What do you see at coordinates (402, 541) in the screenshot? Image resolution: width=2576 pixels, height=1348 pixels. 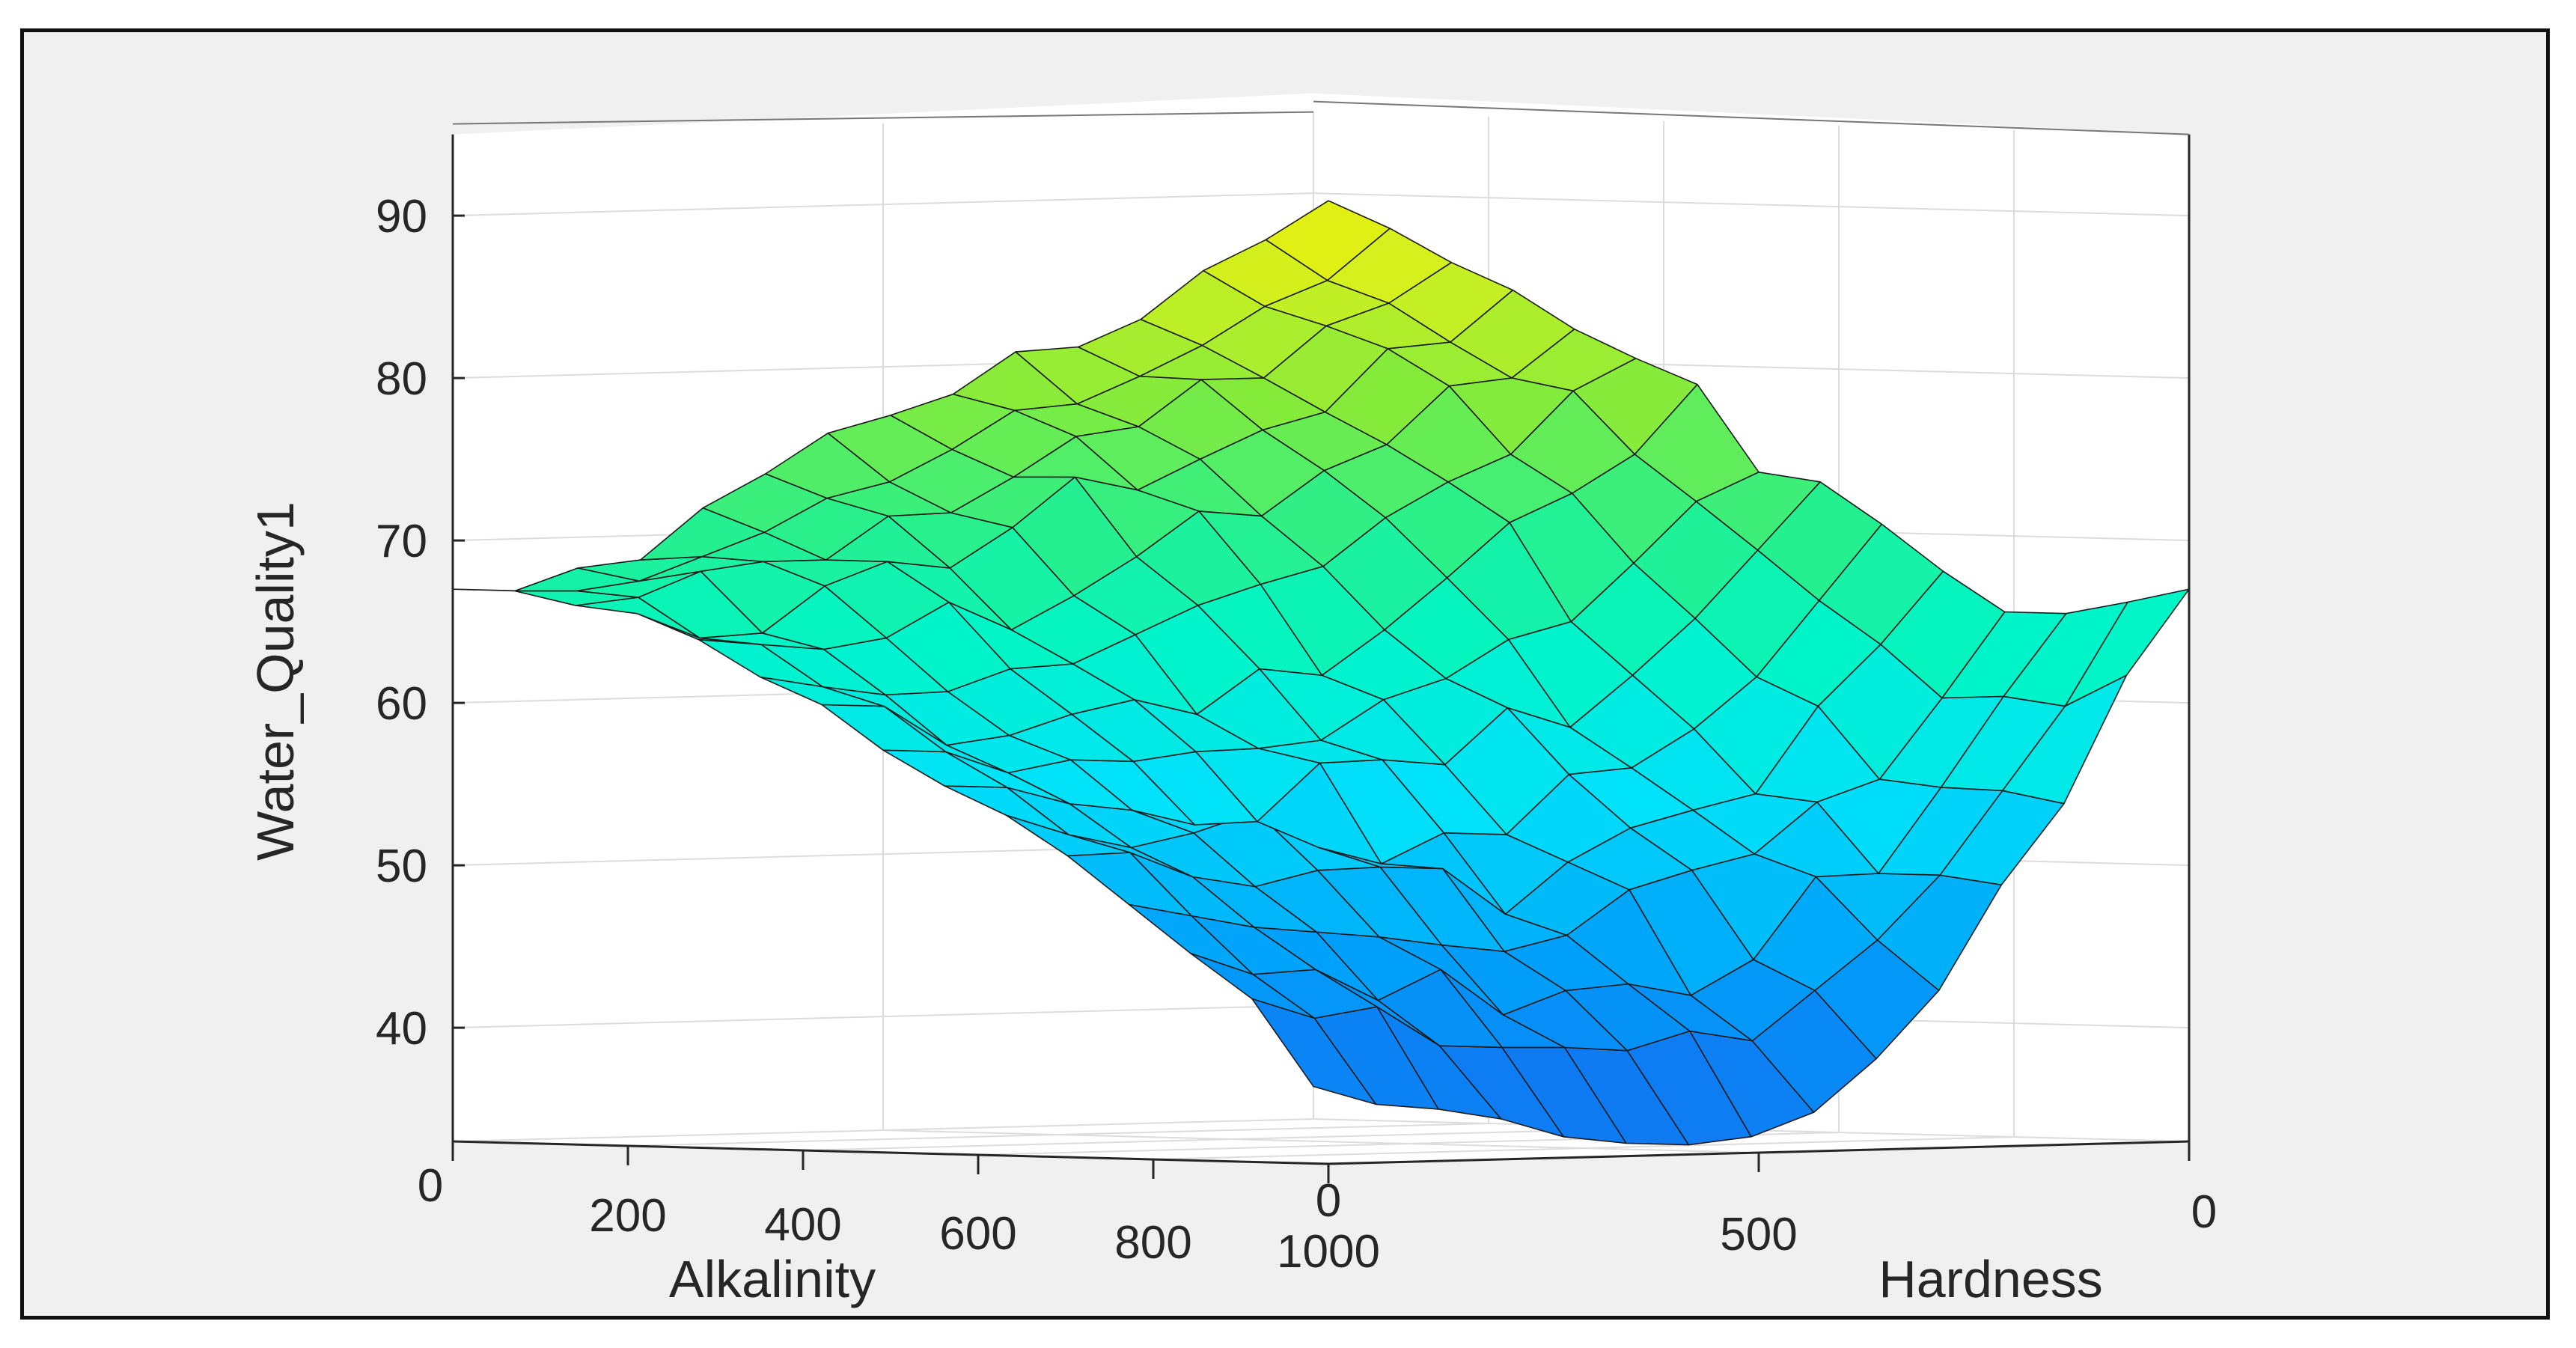 I see `z-tick-label: 70` at bounding box center [402, 541].